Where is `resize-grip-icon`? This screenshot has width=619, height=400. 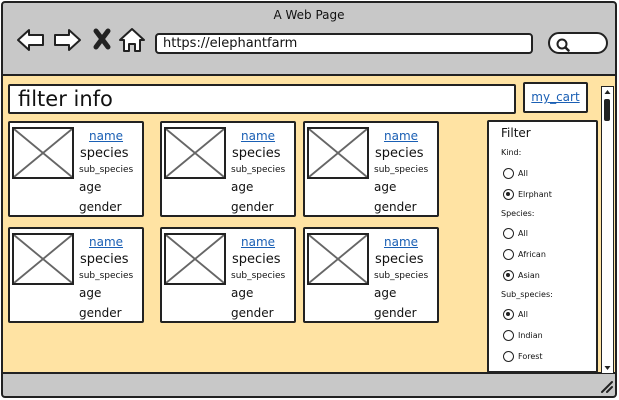 resize-grip-icon is located at coordinates (607, 387).